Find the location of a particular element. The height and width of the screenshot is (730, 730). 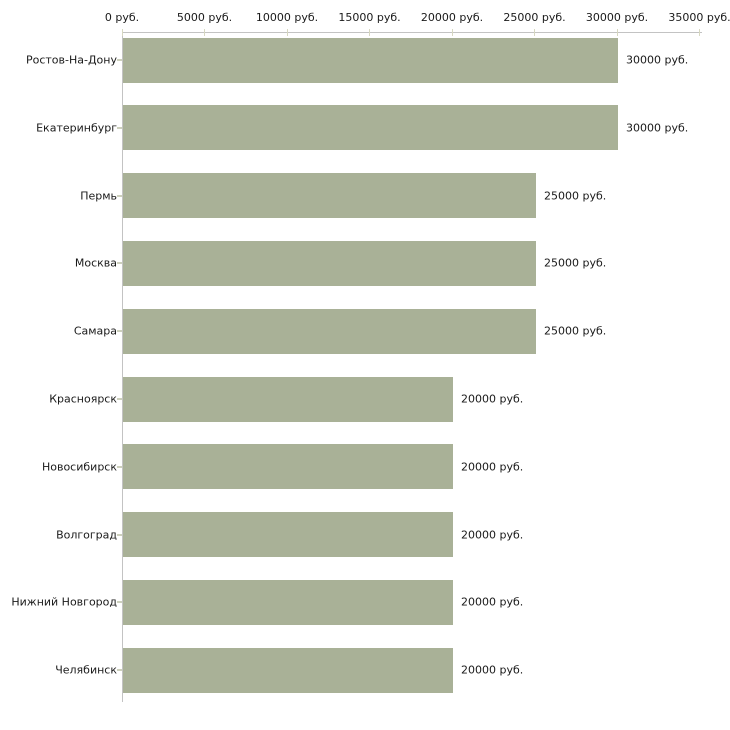

category-label: Самара is located at coordinates (95, 331).